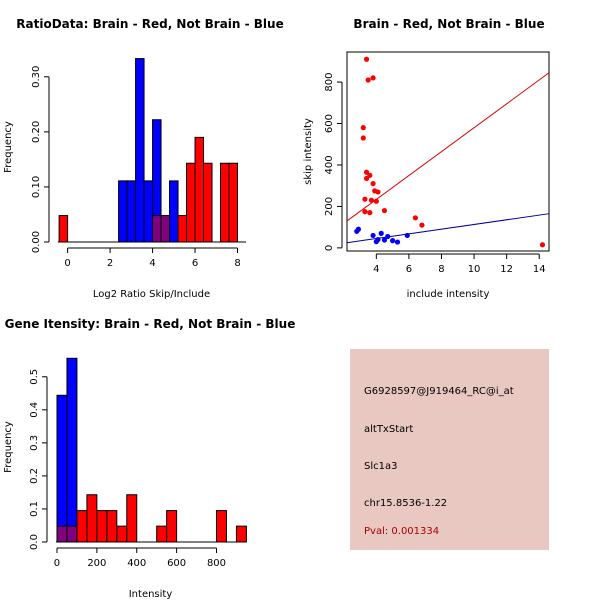  Describe the element at coordinates (409, 269) in the screenshot. I see `scatter-x-tick-label: 6` at that location.